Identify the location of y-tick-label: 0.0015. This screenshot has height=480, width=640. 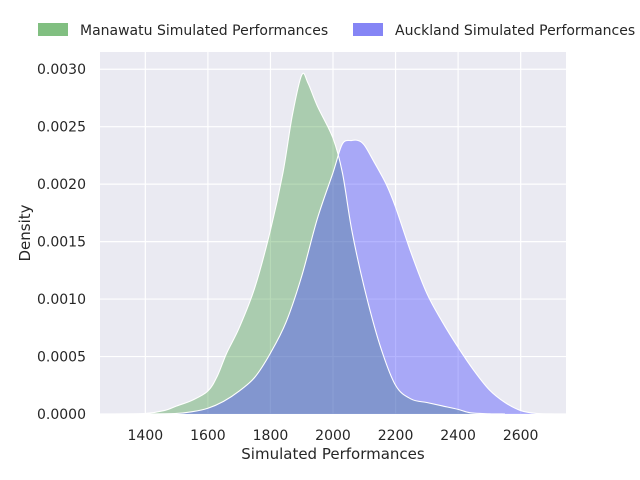
(61, 243).